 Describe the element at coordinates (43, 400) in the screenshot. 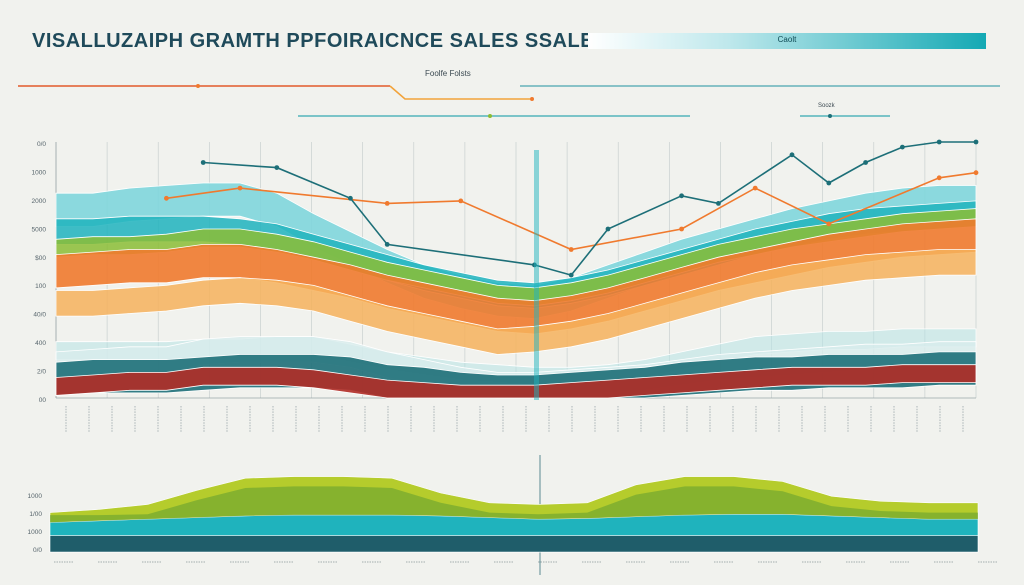

I see `y-tick-label: 00` at that location.